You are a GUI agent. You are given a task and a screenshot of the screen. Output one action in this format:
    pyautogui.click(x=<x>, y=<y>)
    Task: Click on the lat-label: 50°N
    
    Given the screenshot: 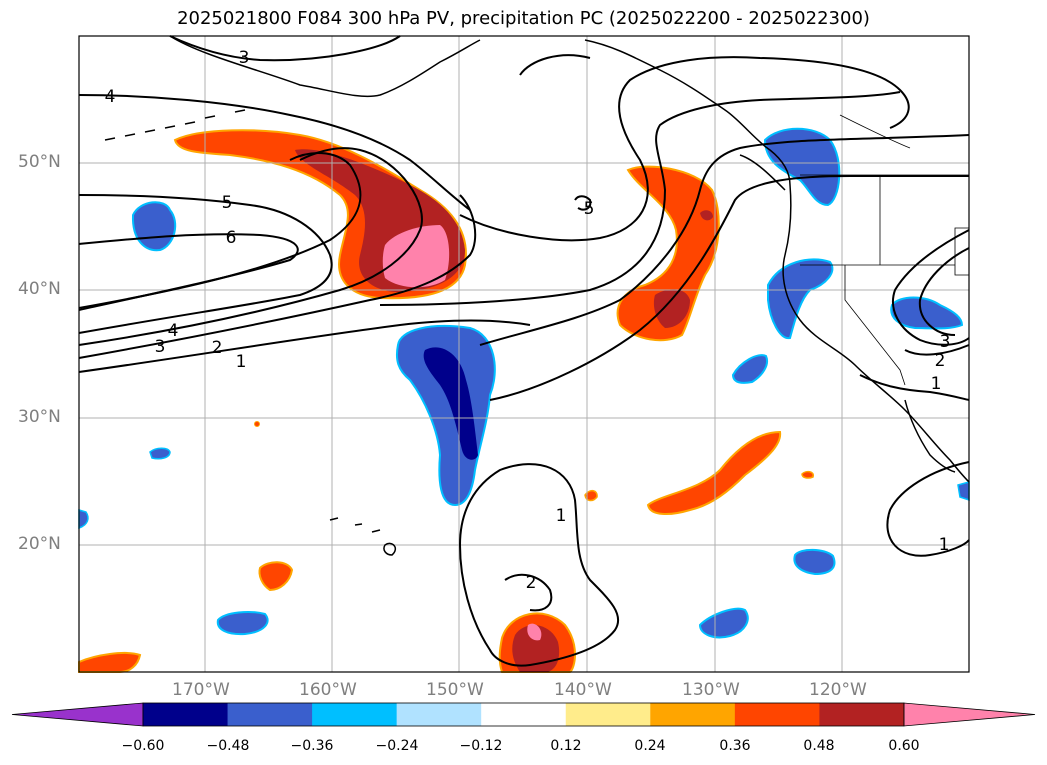 What is the action you would take?
    pyautogui.click(x=39, y=162)
    